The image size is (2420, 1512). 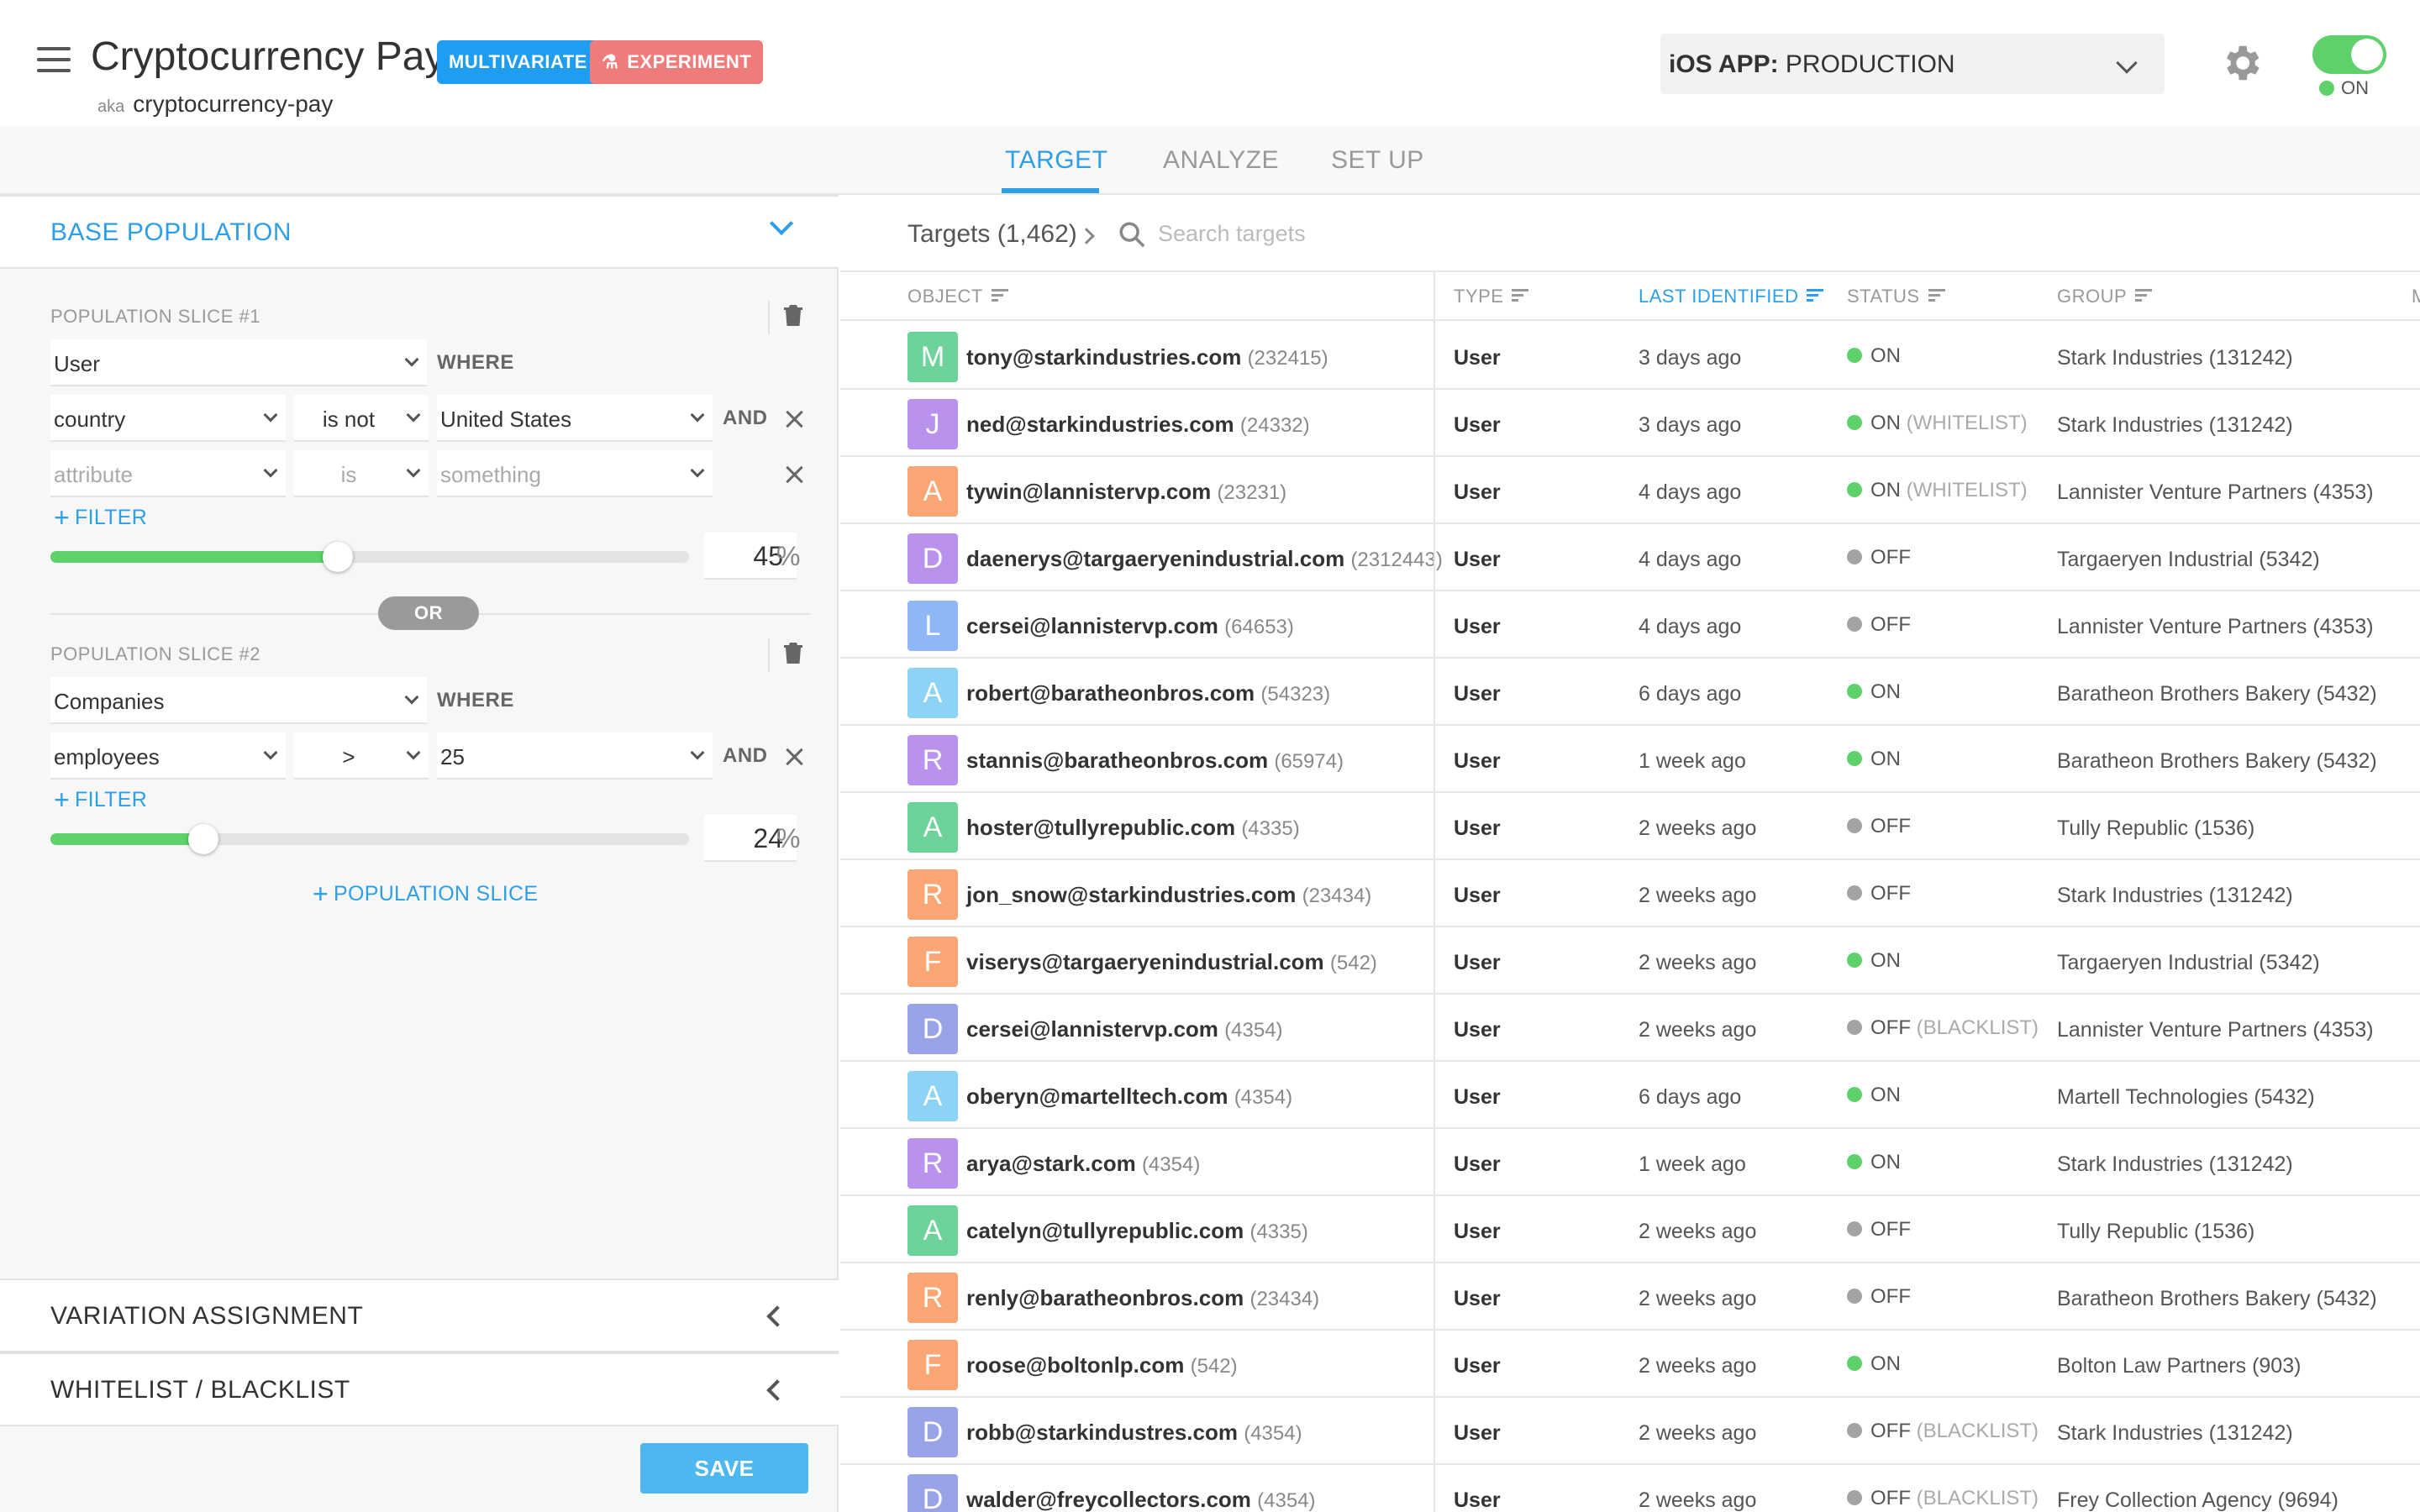 What do you see at coordinates (575, 418) in the screenshot?
I see `slice-1-value-select: United States` at bounding box center [575, 418].